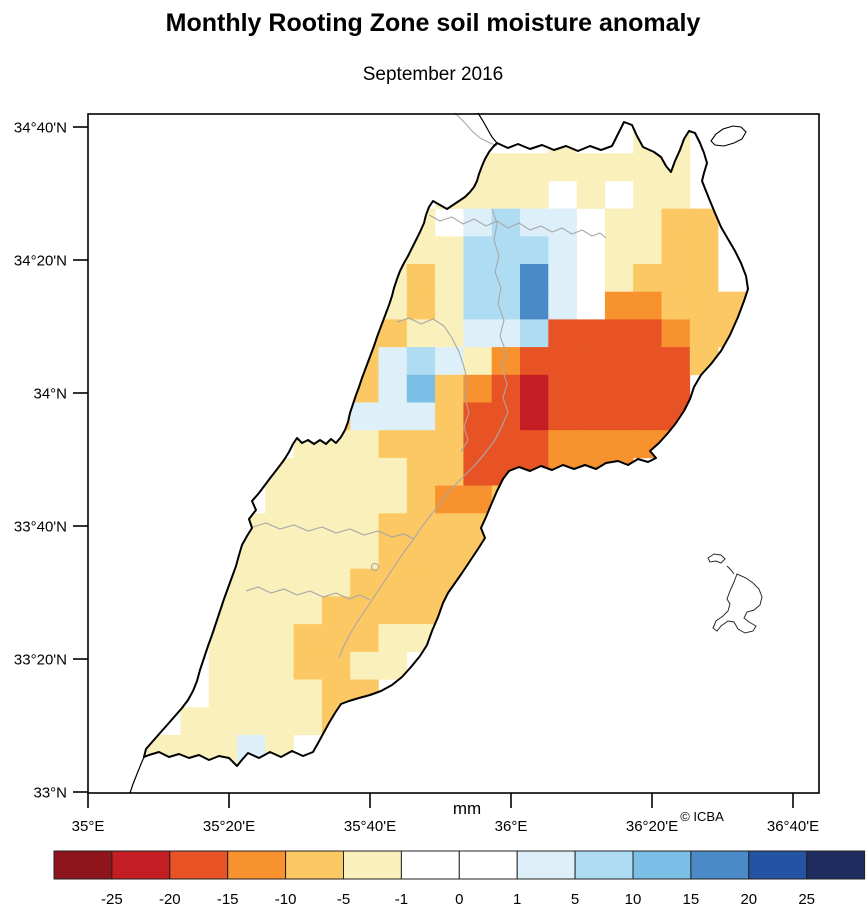 Image resolution: width=866 pixels, height=907 pixels. I want to click on lat-tick-label: 34°N, so click(50, 394).